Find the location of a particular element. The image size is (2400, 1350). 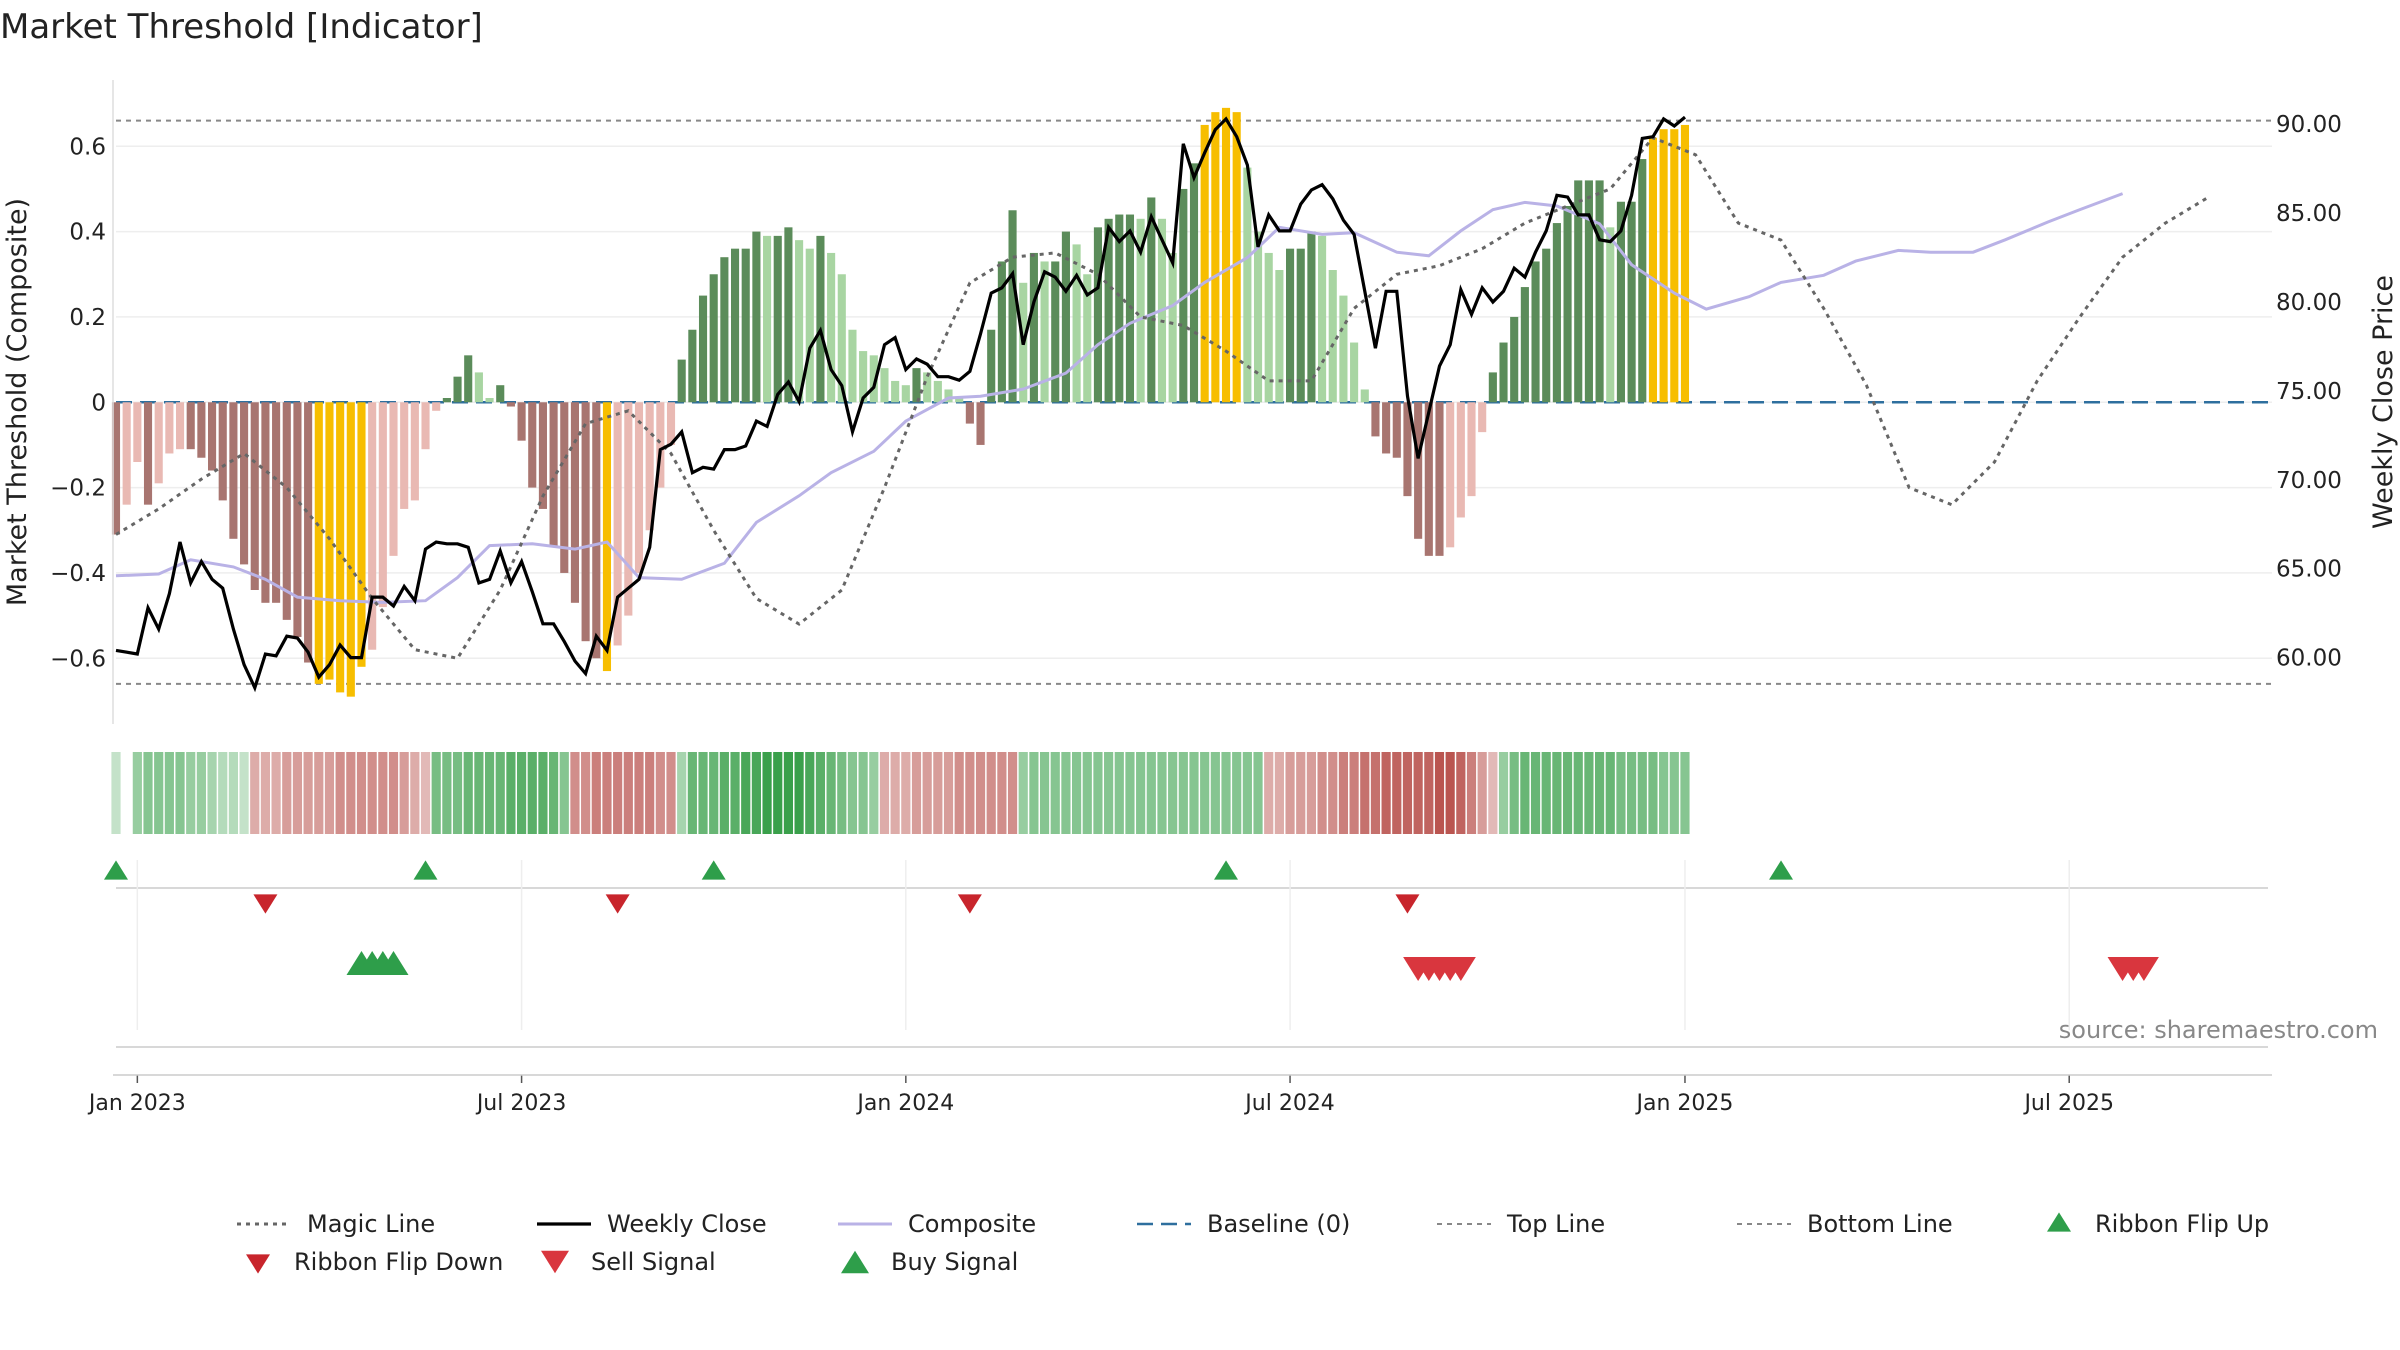

legend-swatch is located at coordinates (855, 1262).